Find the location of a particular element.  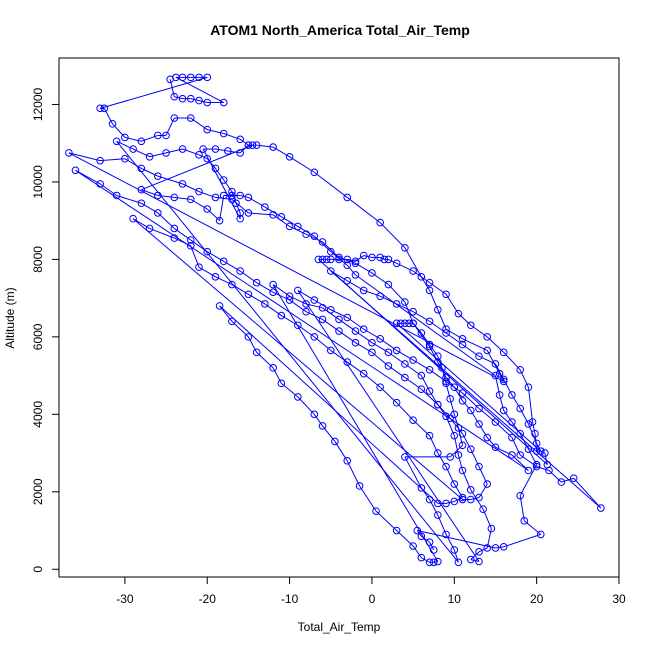

x-tick-label: 0 is located at coordinates (372, 599).